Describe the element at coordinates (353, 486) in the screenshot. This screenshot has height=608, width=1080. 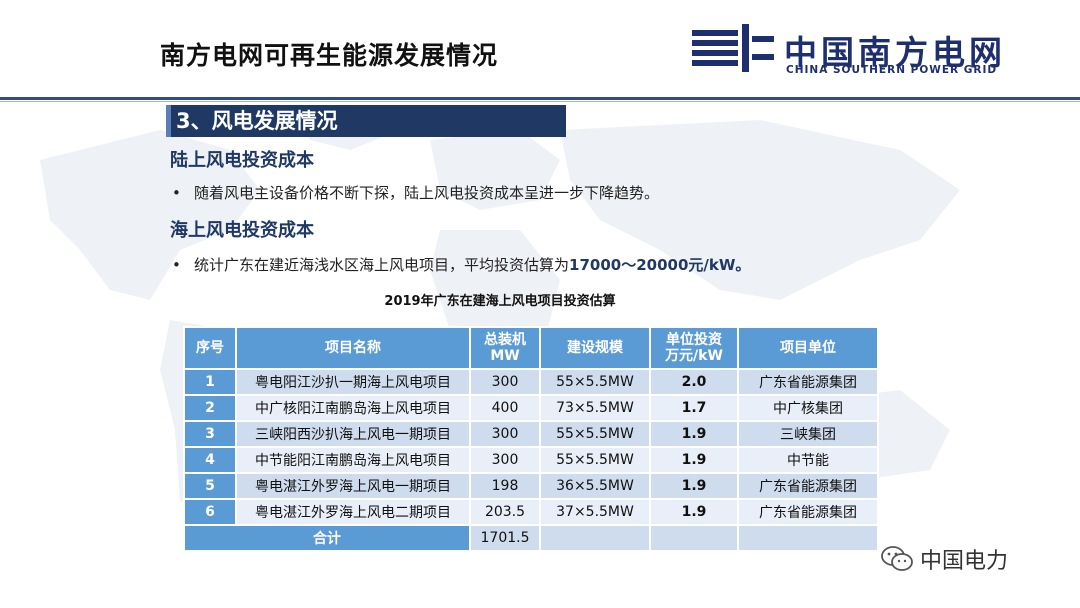
I see `cell-name: 粤电湛江外罗海上风电一期项目` at that location.